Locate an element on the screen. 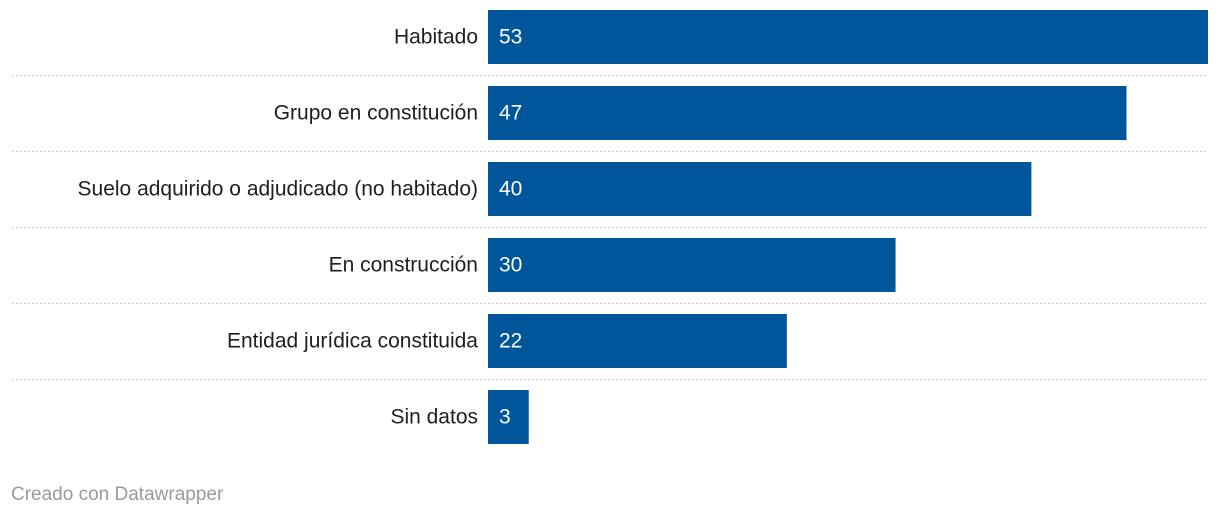  value-label: 30 is located at coordinates (510, 265).